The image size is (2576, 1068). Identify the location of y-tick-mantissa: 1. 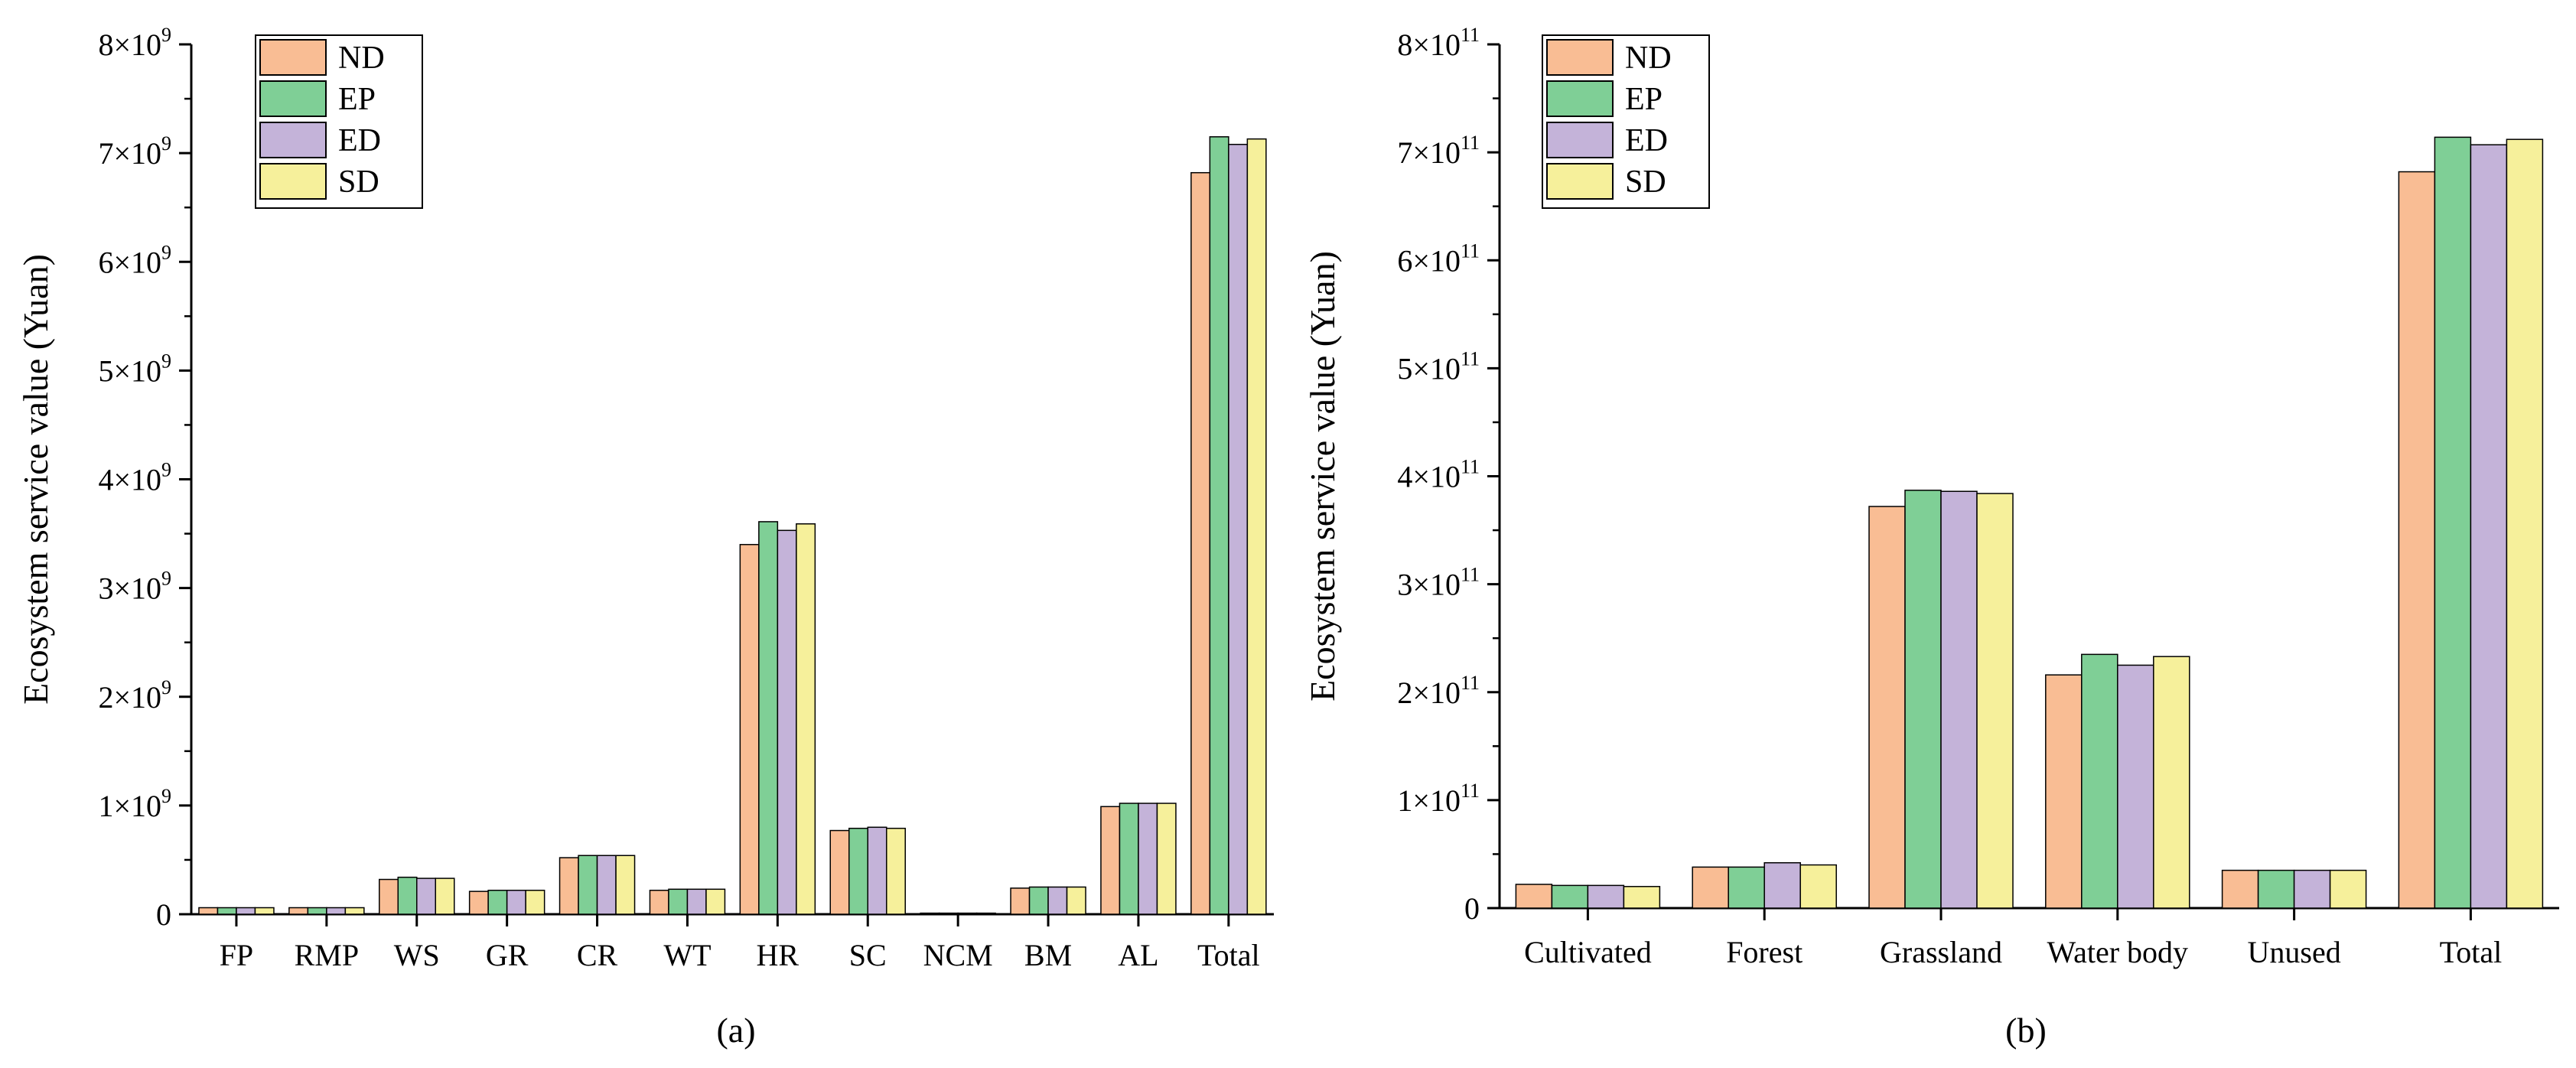
(106, 806).